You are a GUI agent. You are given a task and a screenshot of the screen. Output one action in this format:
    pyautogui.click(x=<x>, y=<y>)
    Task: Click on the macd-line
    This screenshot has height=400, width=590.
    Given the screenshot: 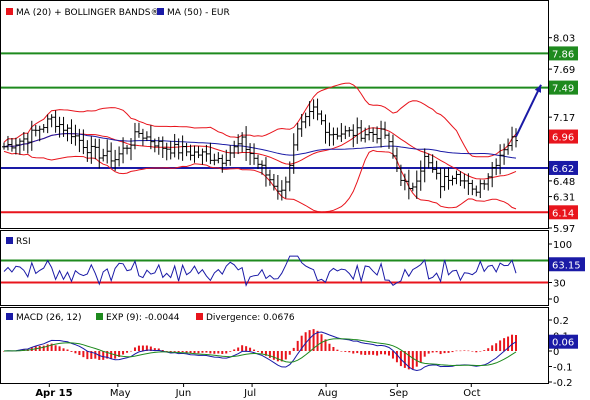 What is the action you would take?
    pyautogui.click(x=260, y=351)
    